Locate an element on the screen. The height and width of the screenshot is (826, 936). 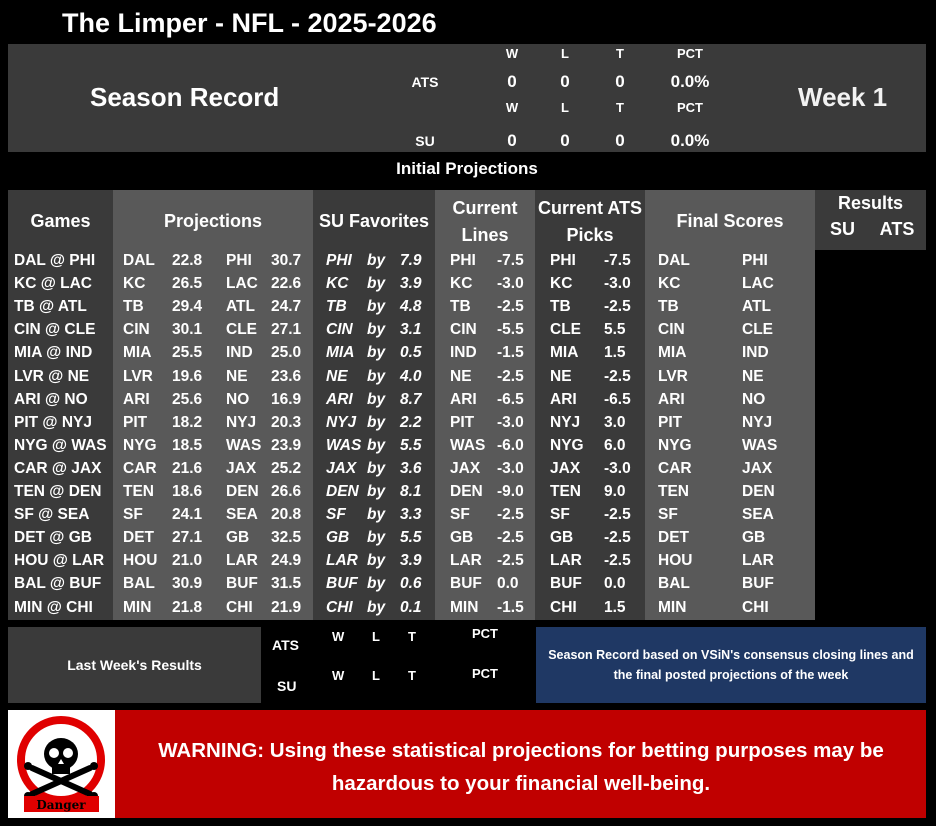
away-team-cell: CAR is located at coordinates (140, 468).